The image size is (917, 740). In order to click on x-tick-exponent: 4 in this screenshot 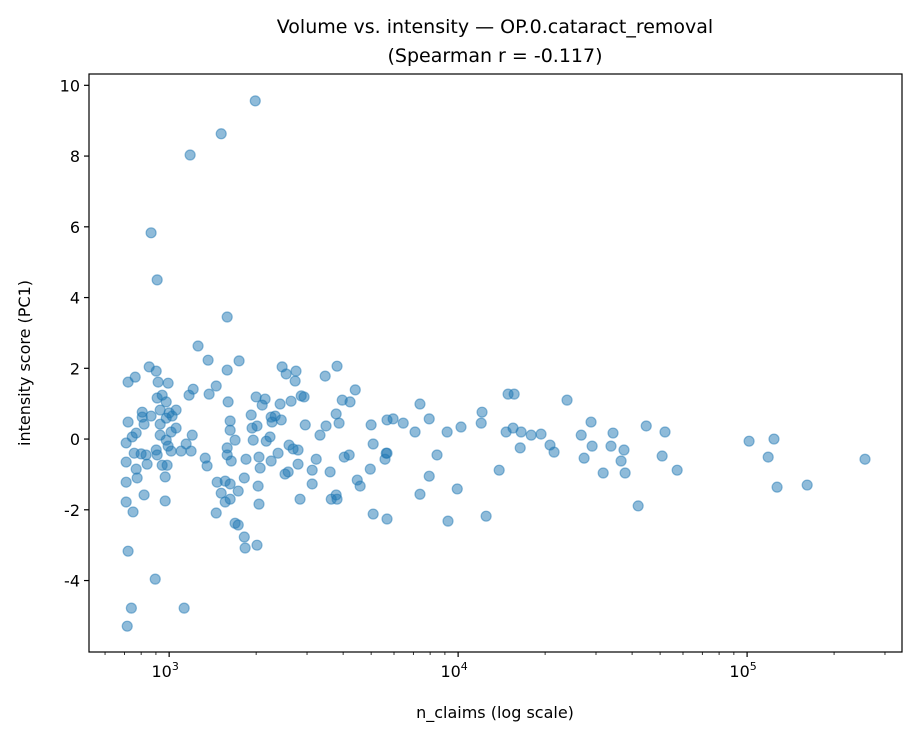, I will do `click(464, 666)`.